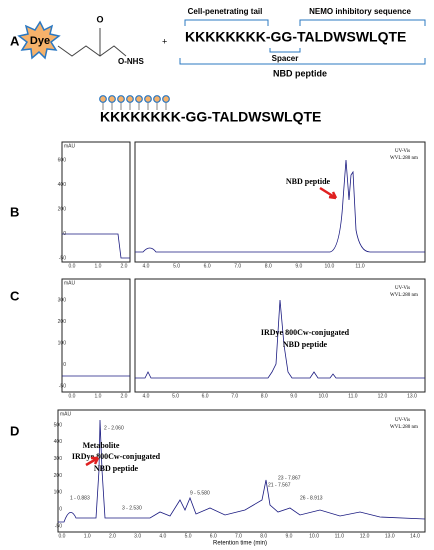  What do you see at coordinates (15, 295) in the screenshot?
I see `panel-label: C` at bounding box center [15, 295].